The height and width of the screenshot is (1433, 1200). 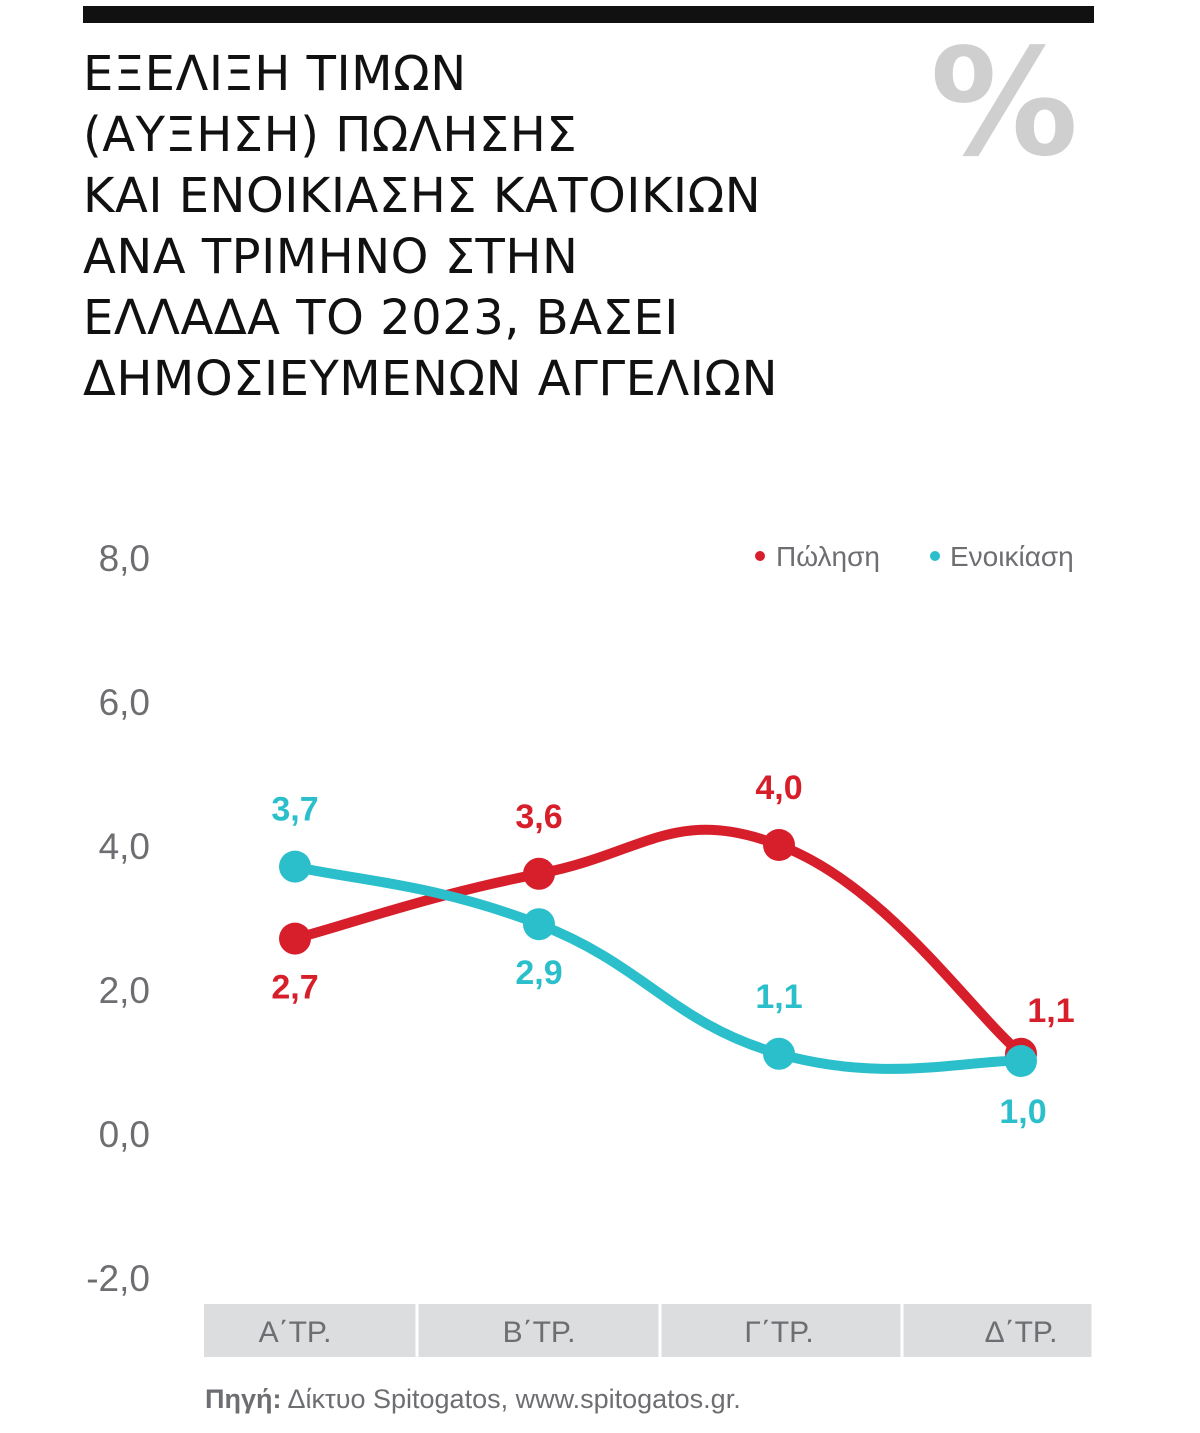 What do you see at coordinates (294, 810) in the screenshot?
I see `data-label-rent: 3,7` at bounding box center [294, 810].